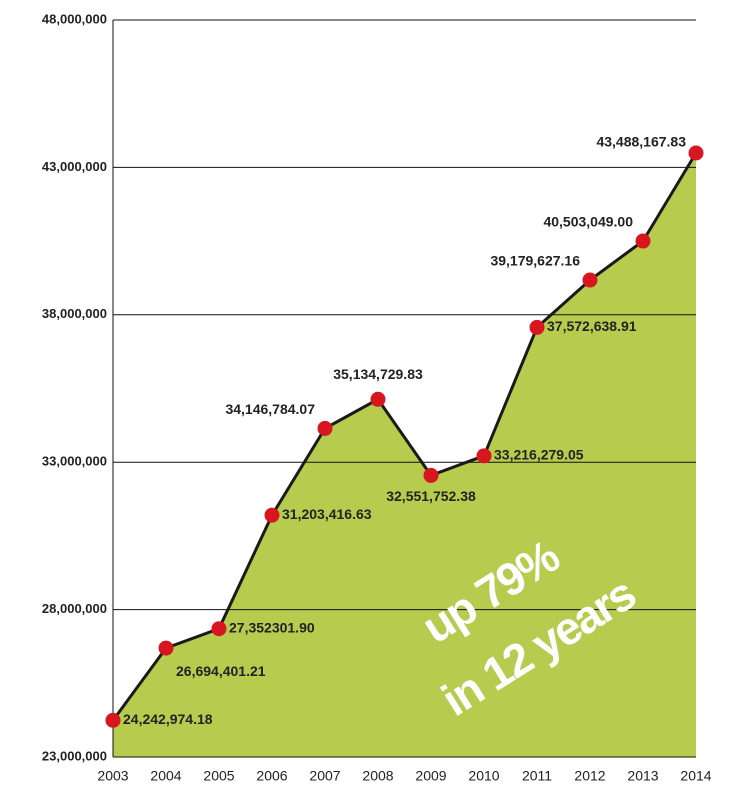  I want to click on value-label: 33,216,279.05, so click(539, 455).